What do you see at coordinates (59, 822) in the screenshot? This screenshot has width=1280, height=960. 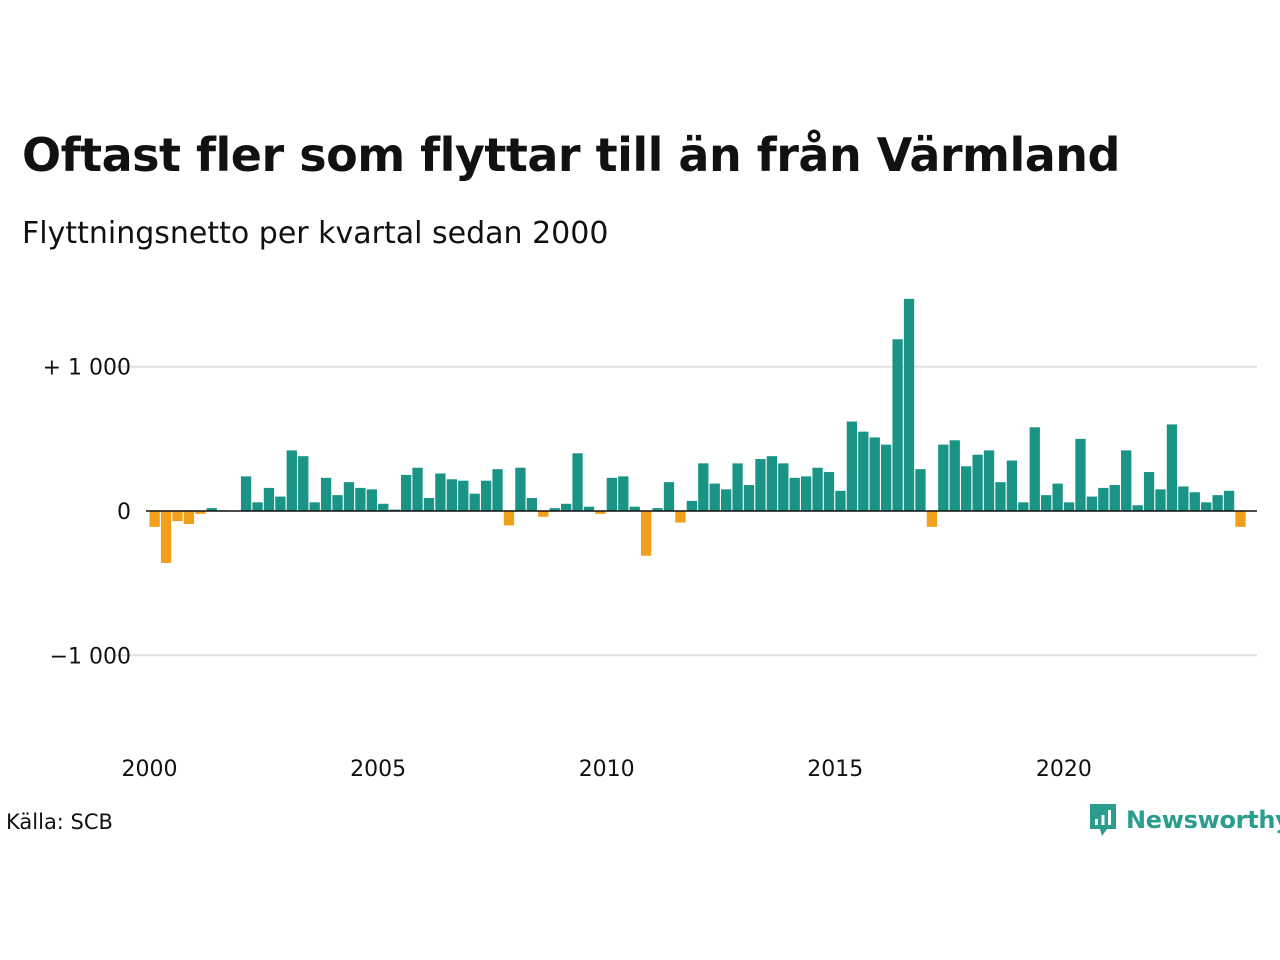 I see `source-note: Källa: SCB` at bounding box center [59, 822].